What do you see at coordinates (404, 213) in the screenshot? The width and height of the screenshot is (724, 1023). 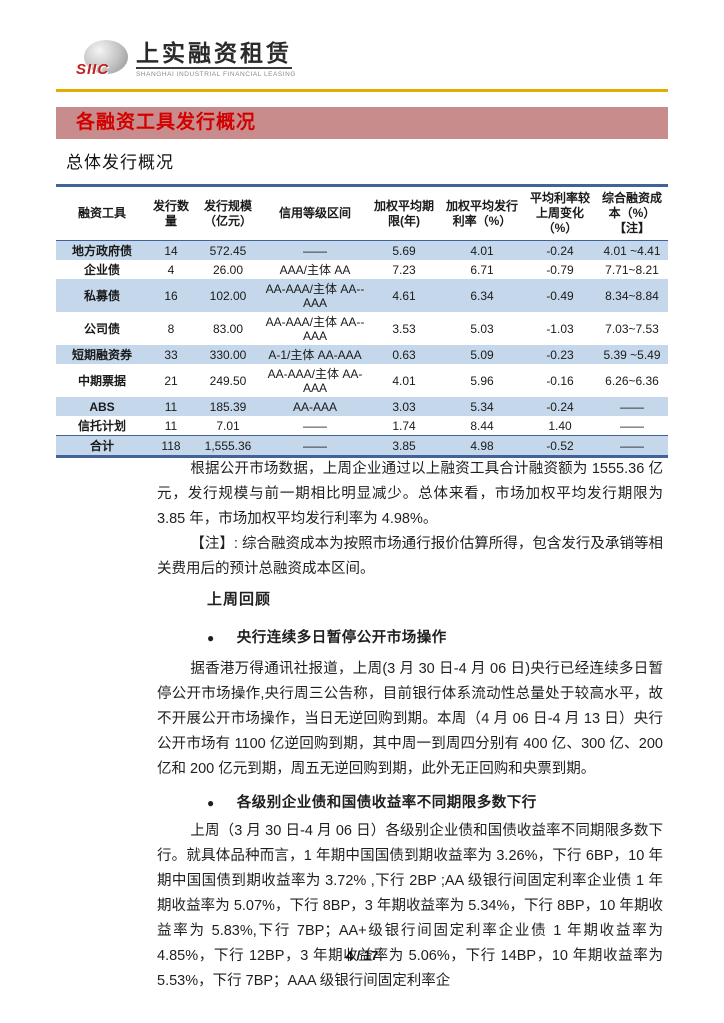 I see `column-header: 加权平均期限(年)` at bounding box center [404, 213].